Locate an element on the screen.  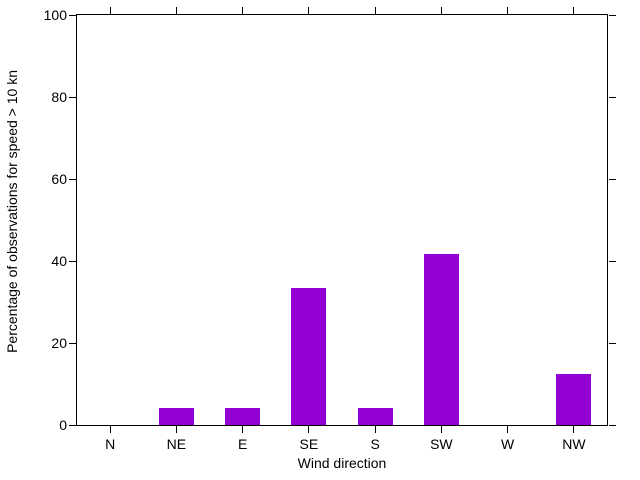
x-tick-label: SE is located at coordinates (309, 444).